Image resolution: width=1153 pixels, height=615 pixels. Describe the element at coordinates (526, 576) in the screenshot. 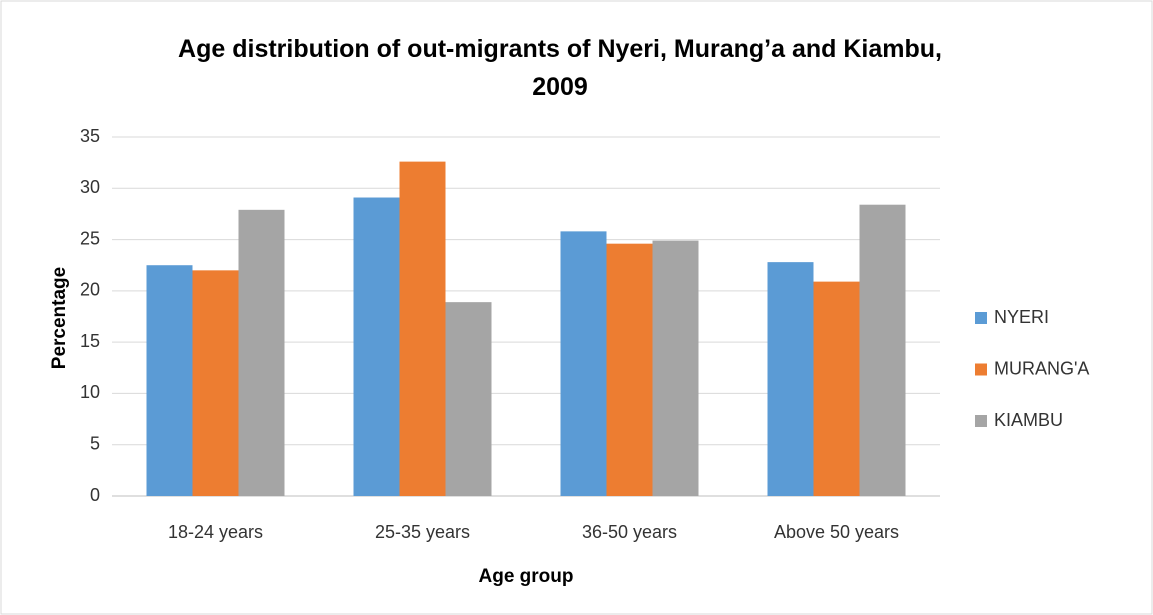

I see `x-axis-title: Age group` at that location.